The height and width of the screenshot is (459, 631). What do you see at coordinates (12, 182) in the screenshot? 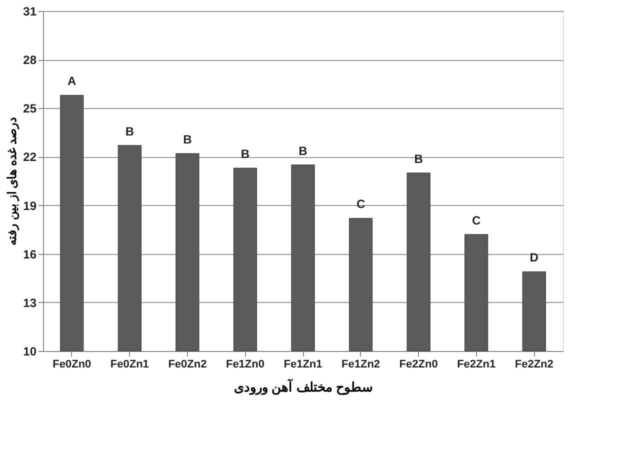
I see `y-axis-title: درصد غده های از بین رفته` at bounding box center [12, 182].